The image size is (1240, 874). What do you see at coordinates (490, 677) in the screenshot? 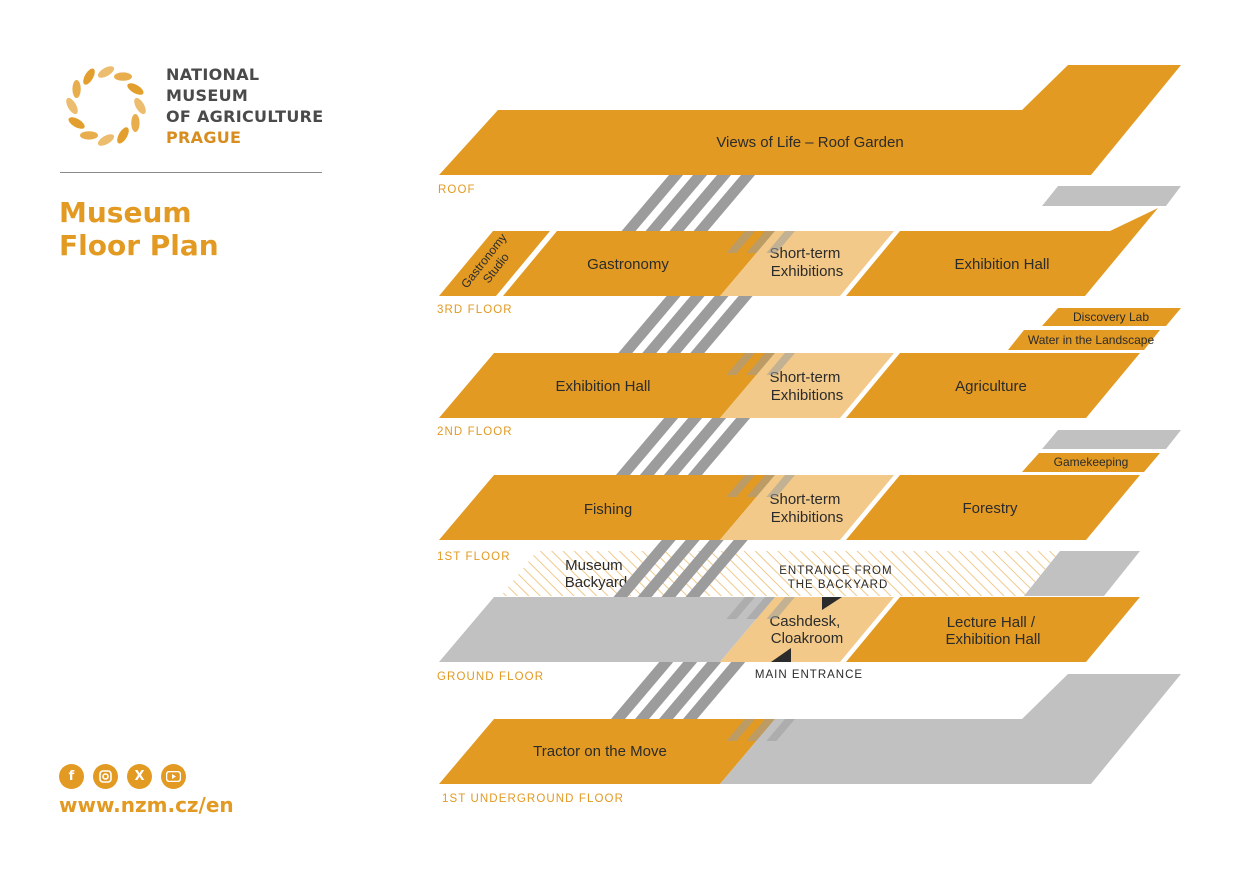
I see `floor-label-ground: GROUND FLOOR` at bounding box center [490, 677].